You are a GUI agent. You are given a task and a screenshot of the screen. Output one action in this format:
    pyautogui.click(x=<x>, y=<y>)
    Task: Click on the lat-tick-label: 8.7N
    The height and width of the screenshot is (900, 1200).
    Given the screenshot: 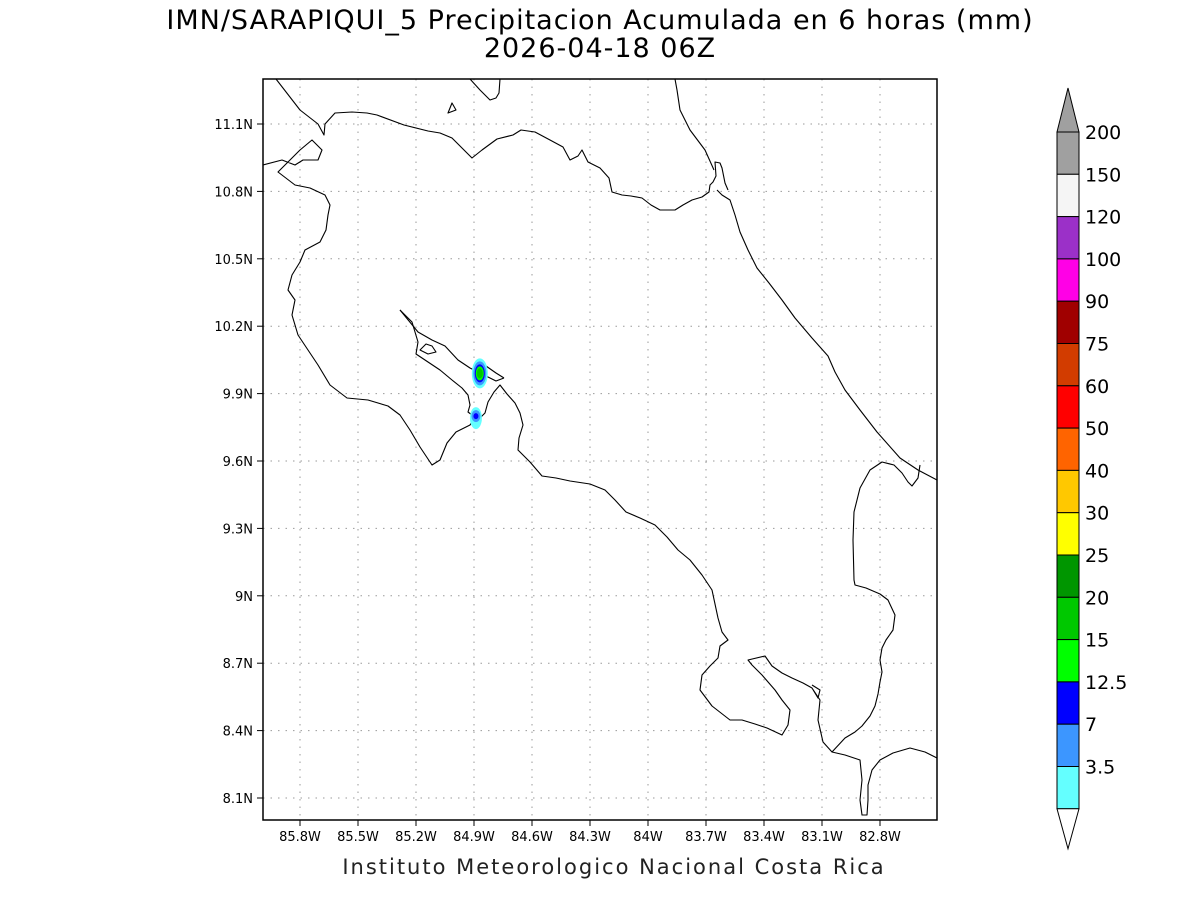 What is the action you would take?
    pyautogui.click(x=238, y=664)
    